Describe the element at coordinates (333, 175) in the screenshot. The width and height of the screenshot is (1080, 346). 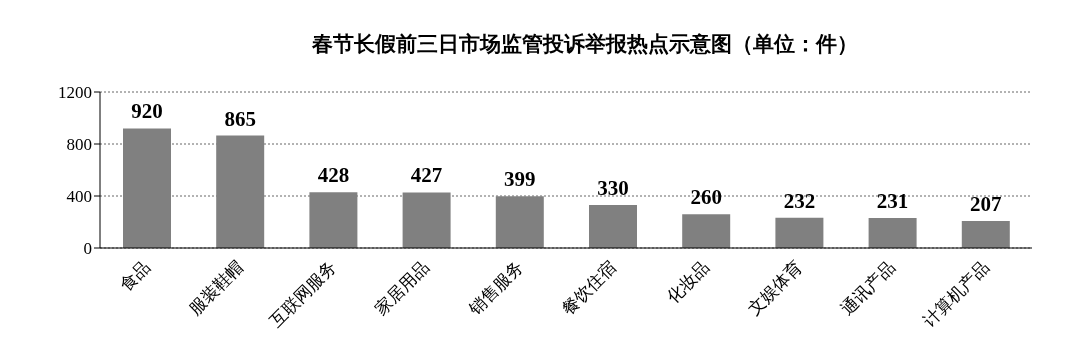
I see `data-label: 428` at that location.